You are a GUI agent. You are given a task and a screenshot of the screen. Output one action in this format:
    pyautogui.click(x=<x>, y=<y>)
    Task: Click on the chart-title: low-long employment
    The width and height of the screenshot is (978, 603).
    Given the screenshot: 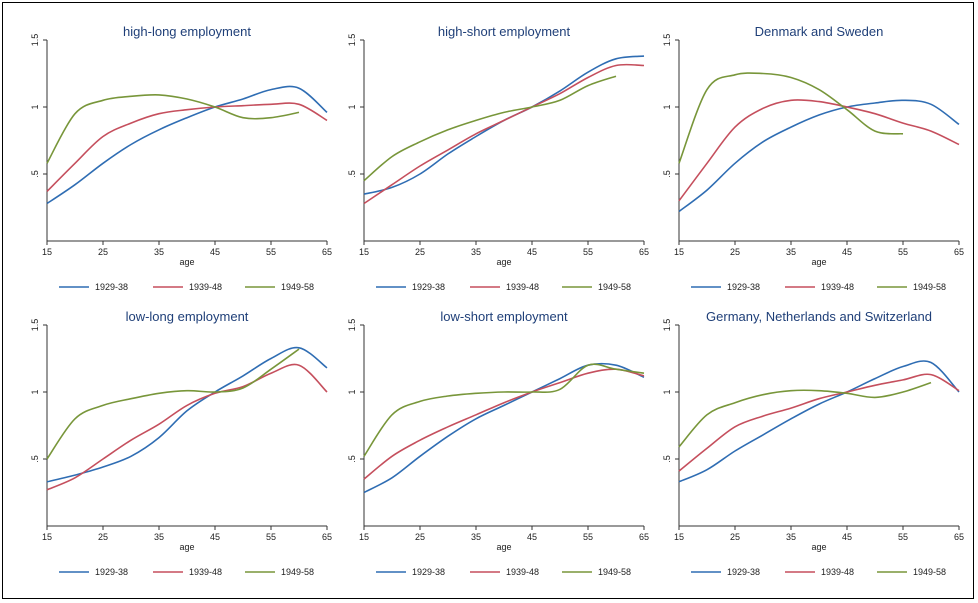 What is the action you would take?
    pyautogui.click(x=187, y=316)
    